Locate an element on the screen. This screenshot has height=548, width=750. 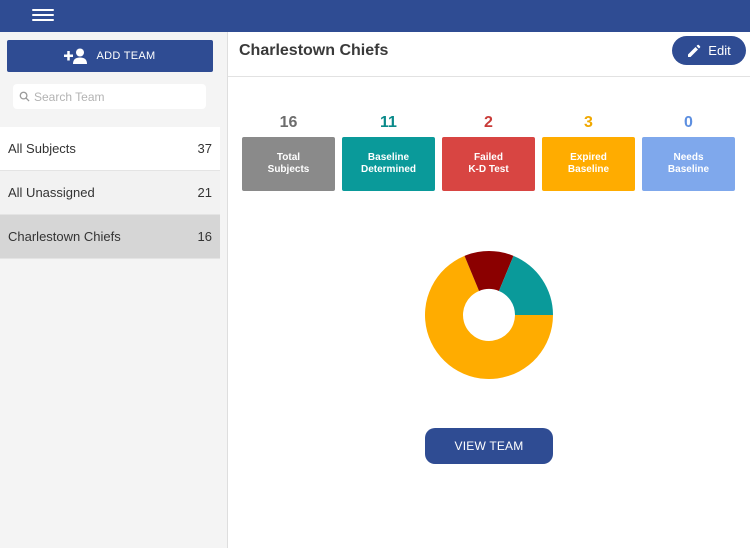
view-team-button: VIEW TEAM is located at coordinates (489, 446).